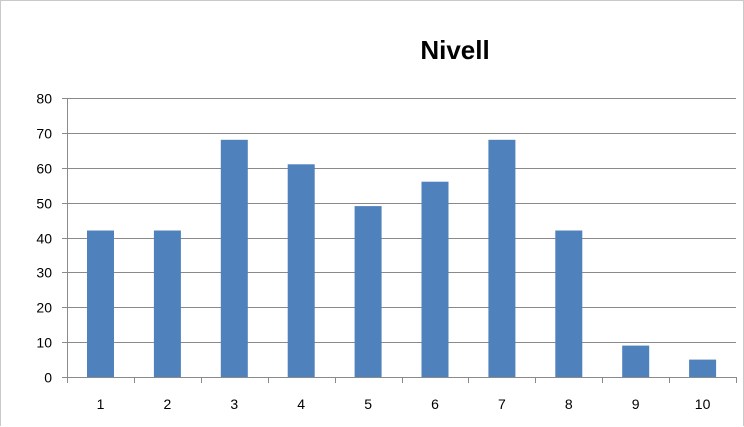  I want to click on y-tick-label: 50, so click(44, 204).